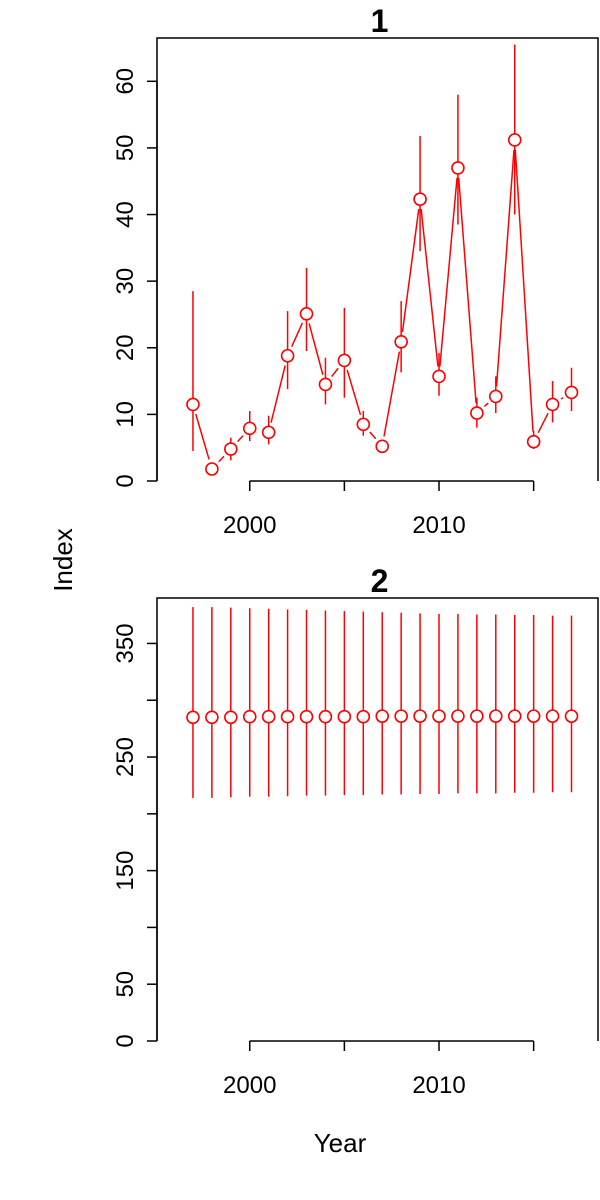 The height and width of the screenshot is (1200, 600). What do you see at coordinates (125, 347) in the screenshot?
I see `y-tick-label: 20` at bounding box center [125, 347].